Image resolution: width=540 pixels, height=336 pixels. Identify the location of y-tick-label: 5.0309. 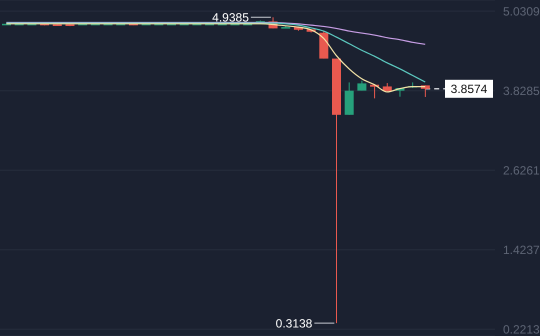
(521, 11).